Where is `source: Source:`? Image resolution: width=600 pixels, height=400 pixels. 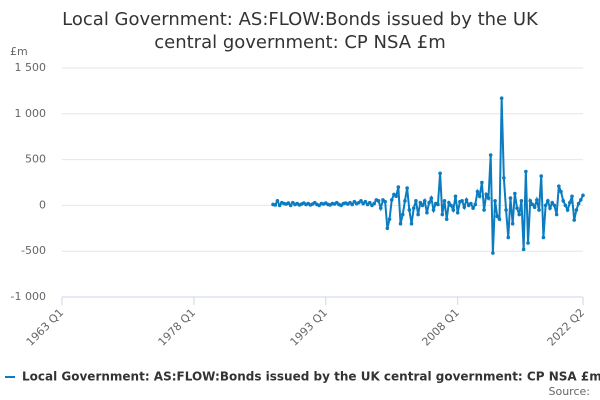
source: Source: is located at coordinates (570, 391).